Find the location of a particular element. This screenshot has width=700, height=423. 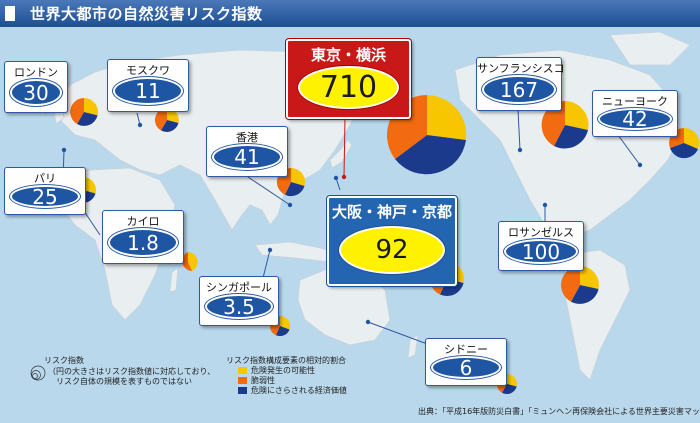

pie-la-hazard is located at coordinates (589, 277).